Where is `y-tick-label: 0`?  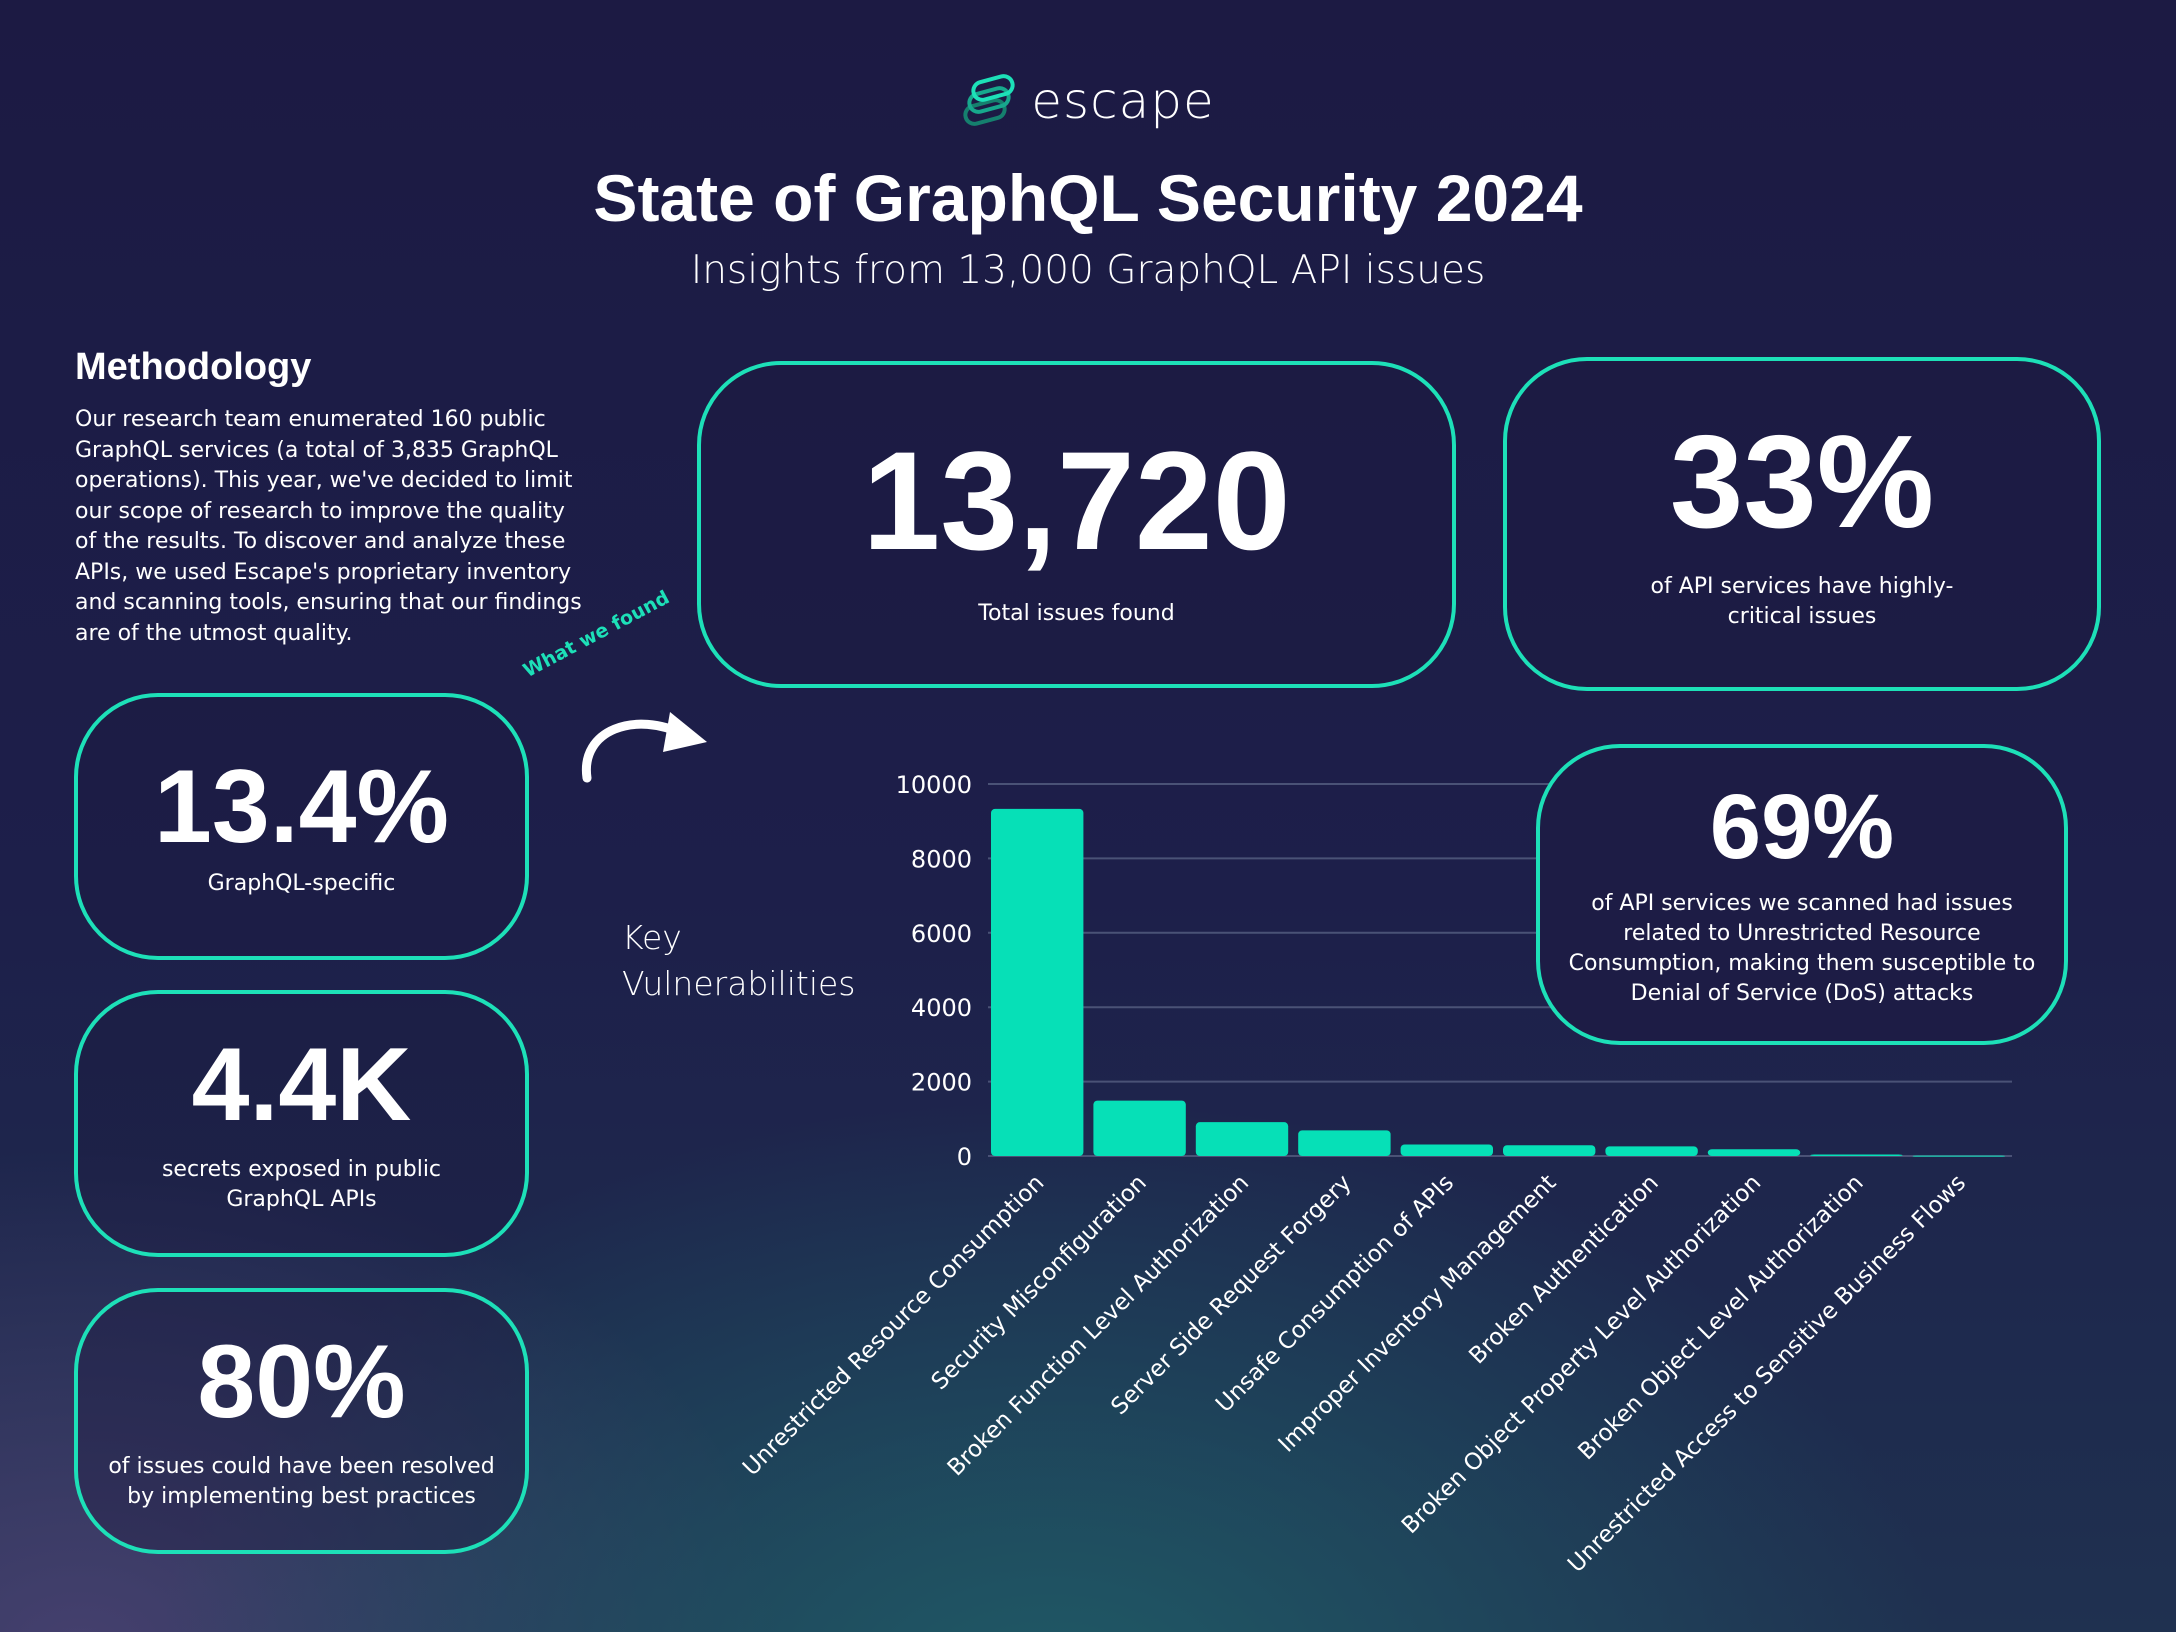
y-tick-label: 0 is located at coordinates (964, 1157).